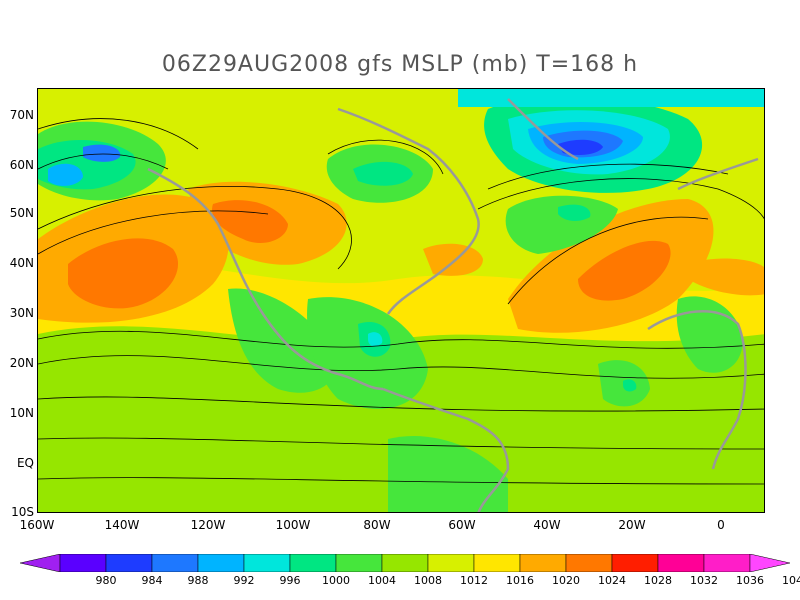 Image resolution: width=800 pixels, height=600 pixels. Describe the element at coordinates (704, 580) in the screenshot. I see `colorbar-label: 1032` at that location.